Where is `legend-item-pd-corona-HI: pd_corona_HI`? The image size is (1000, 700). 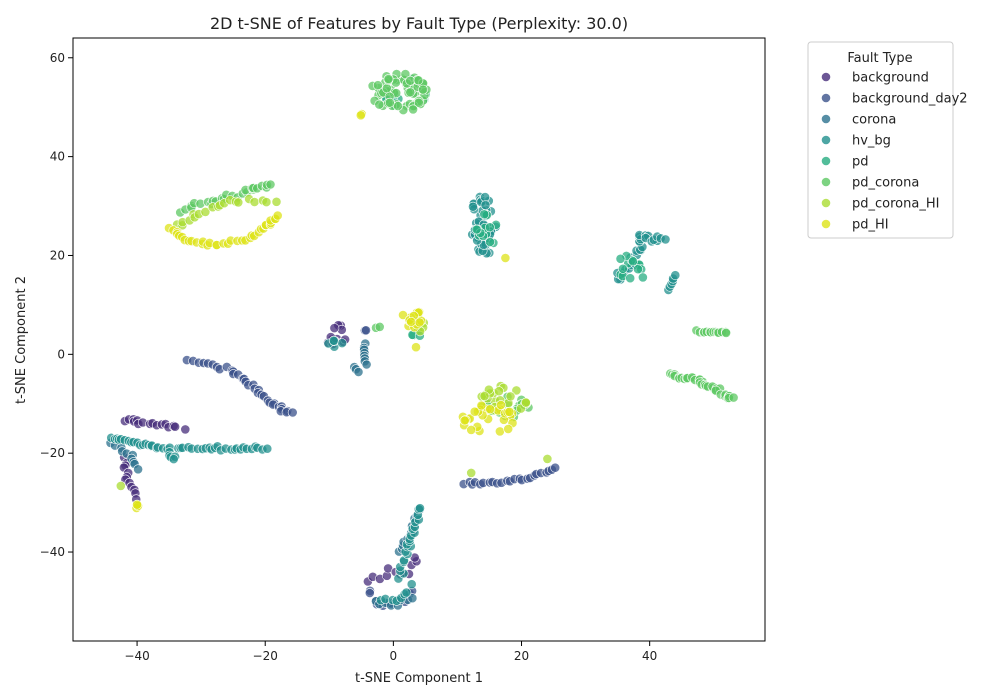 legend-item-pd-corona-HI: pd_corona_HI is located at coordinates (880, 204).